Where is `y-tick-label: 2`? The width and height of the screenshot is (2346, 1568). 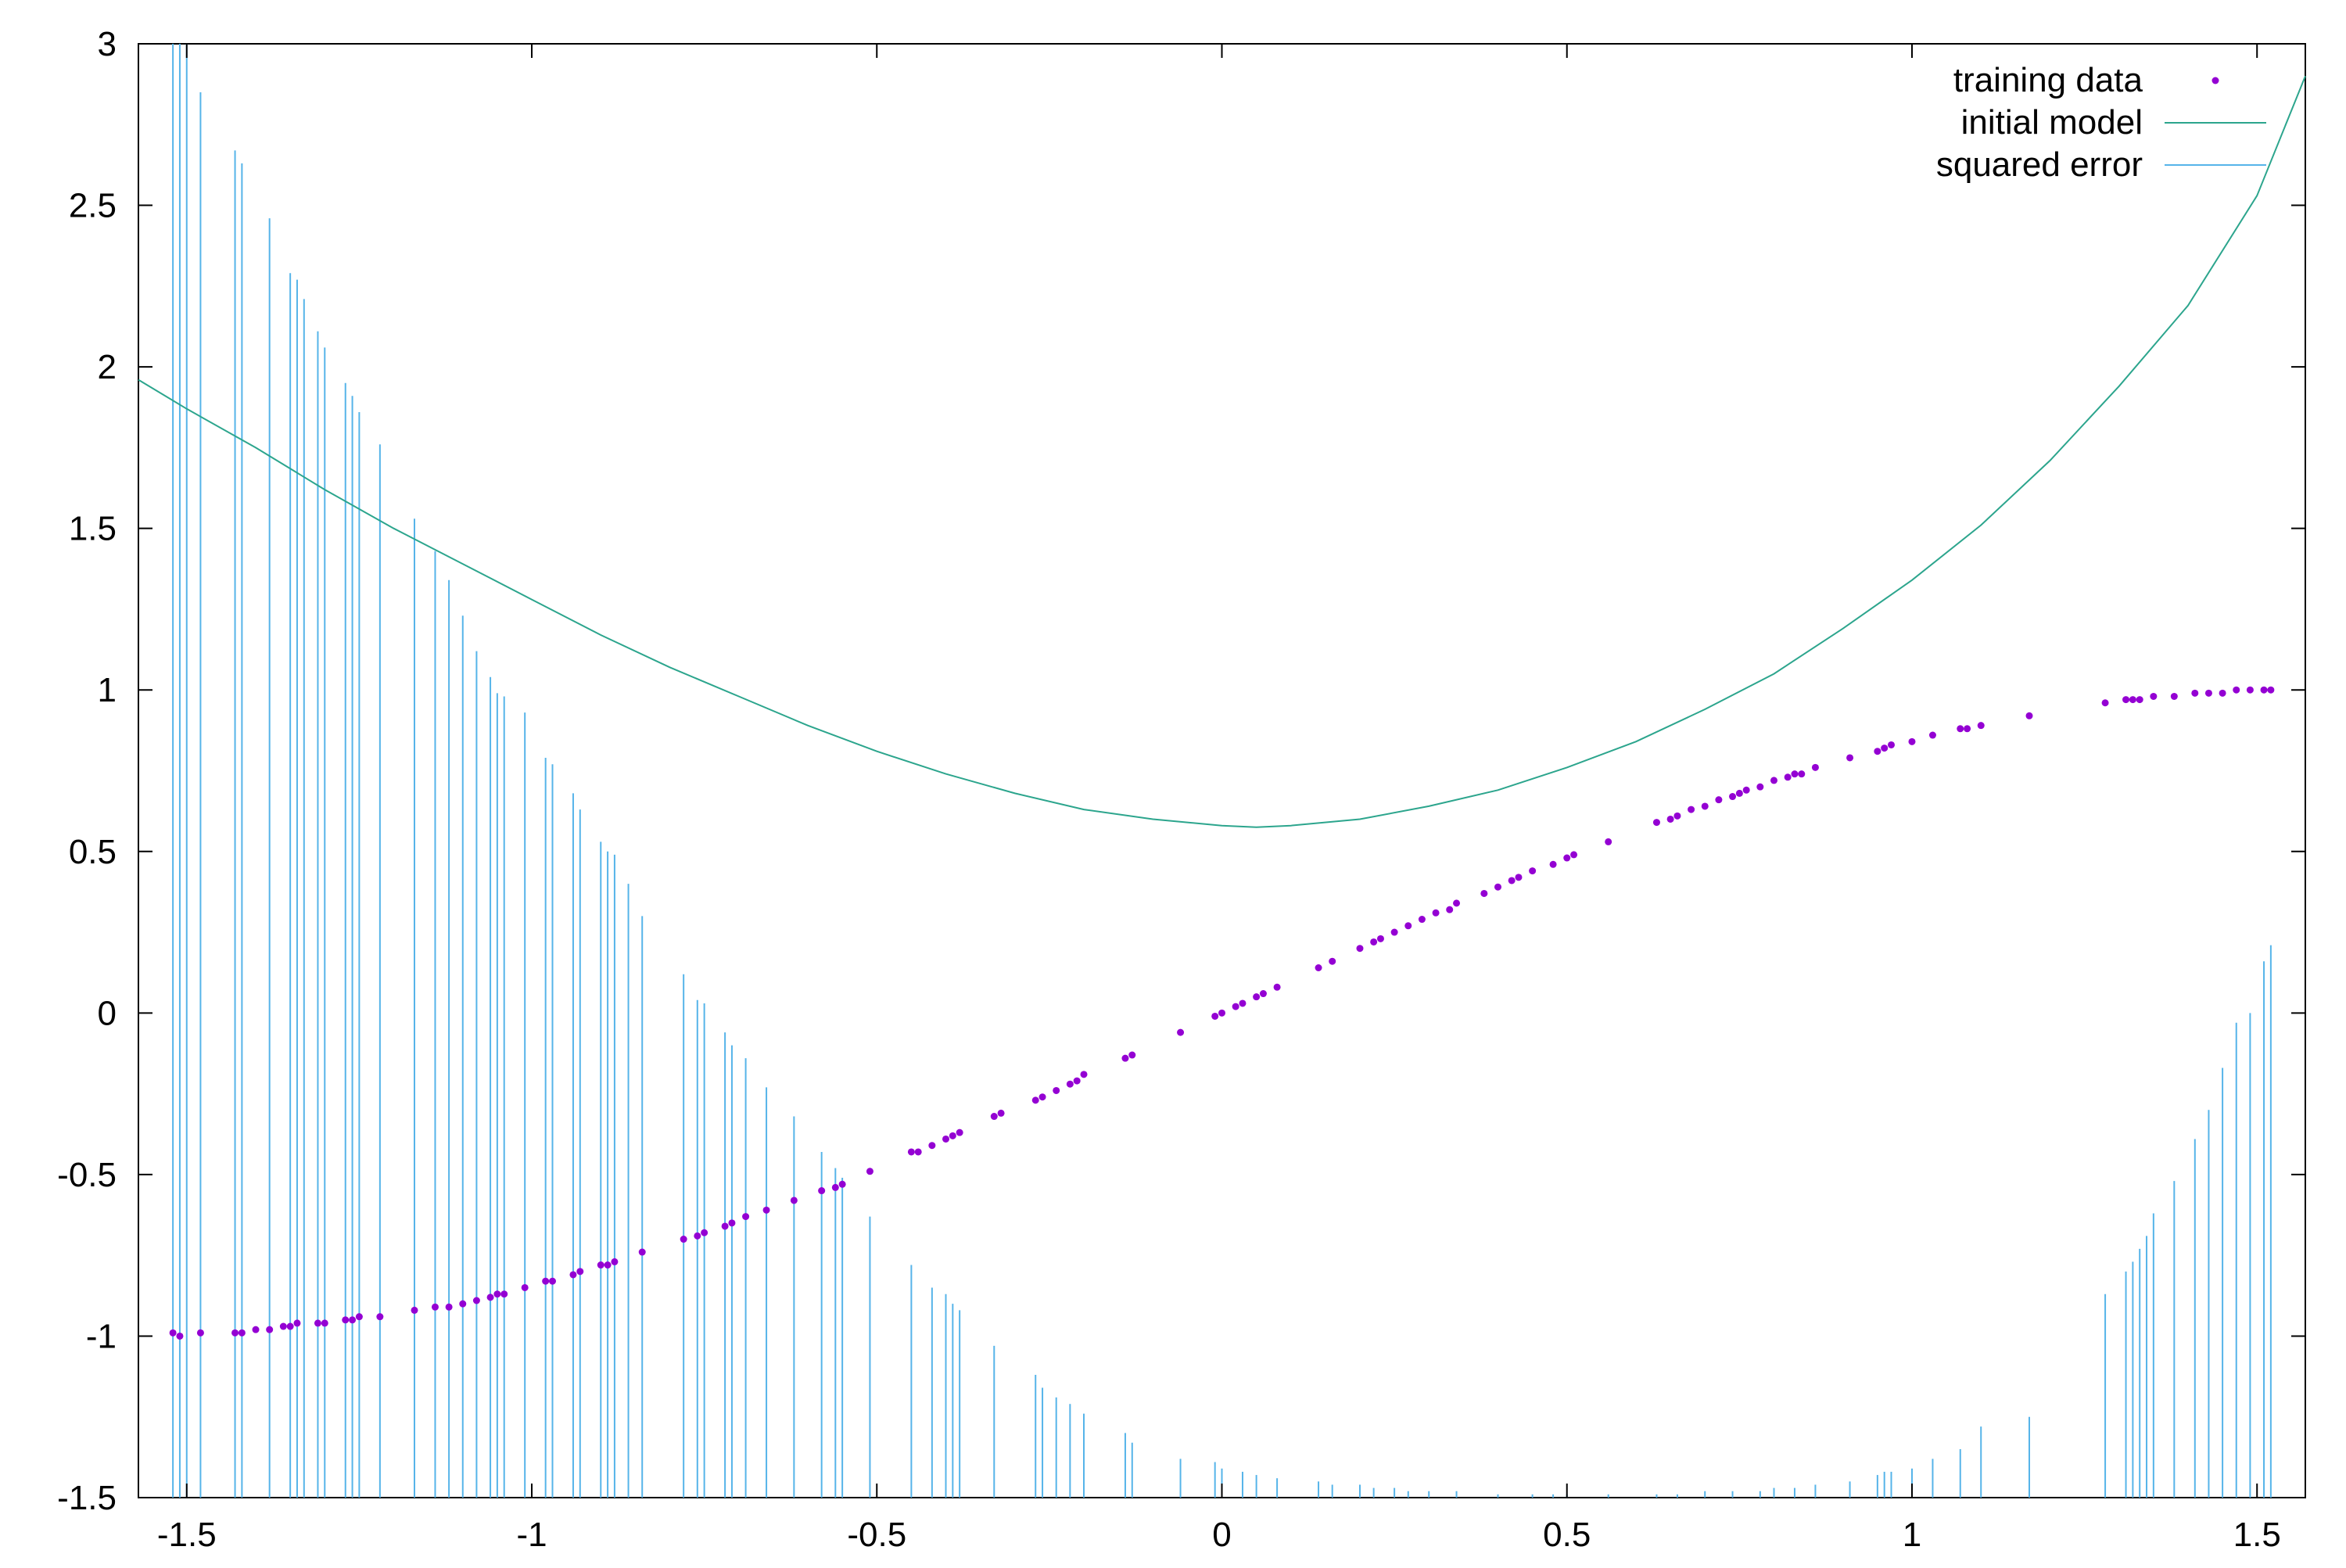
y-tick-label: 2 is located at coordinates (108, 367).